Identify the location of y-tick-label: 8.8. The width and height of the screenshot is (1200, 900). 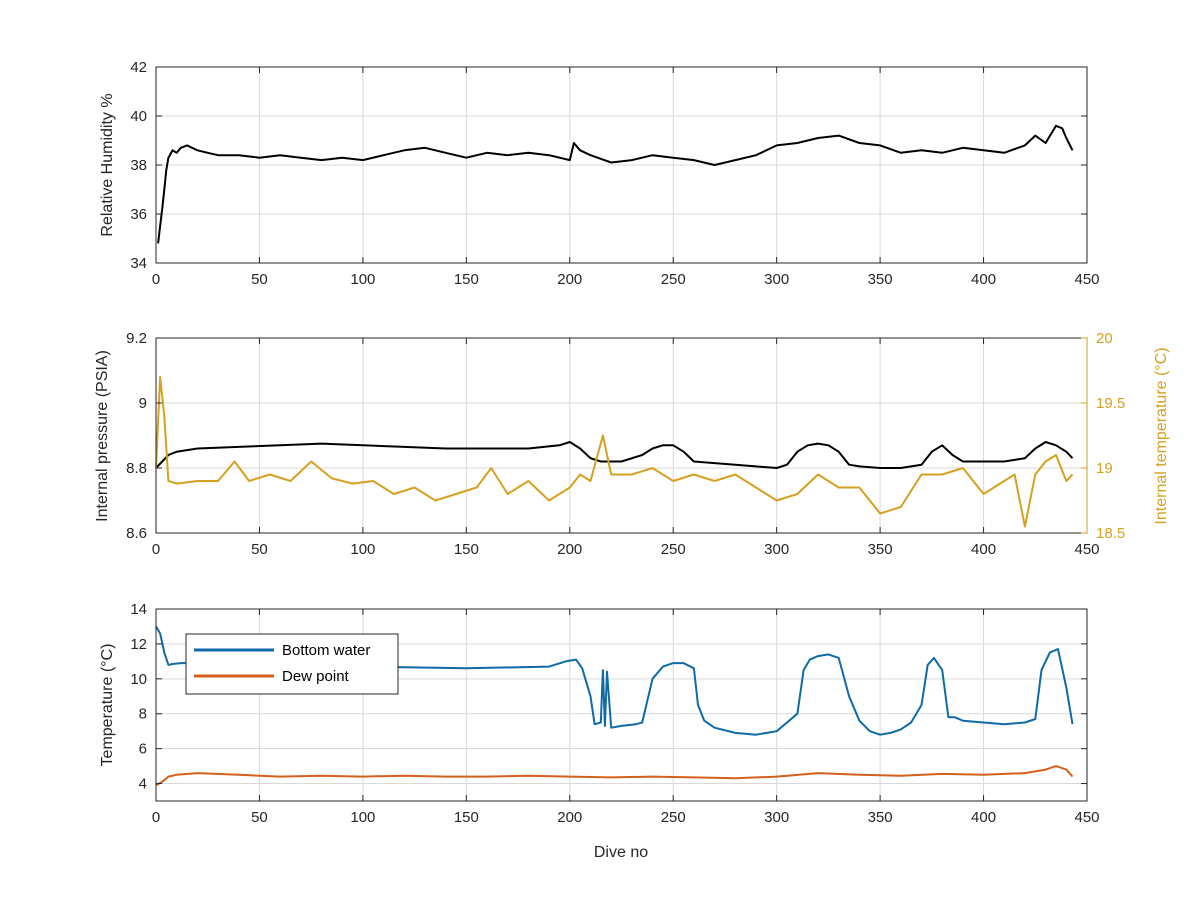
(136, 468).